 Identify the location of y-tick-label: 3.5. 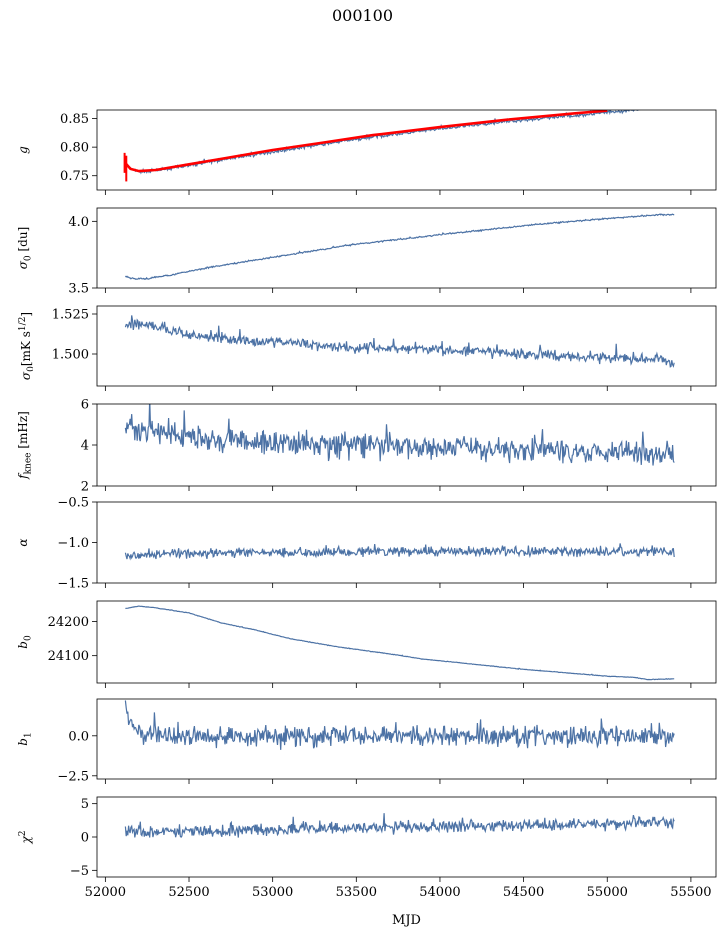
(78, 289).